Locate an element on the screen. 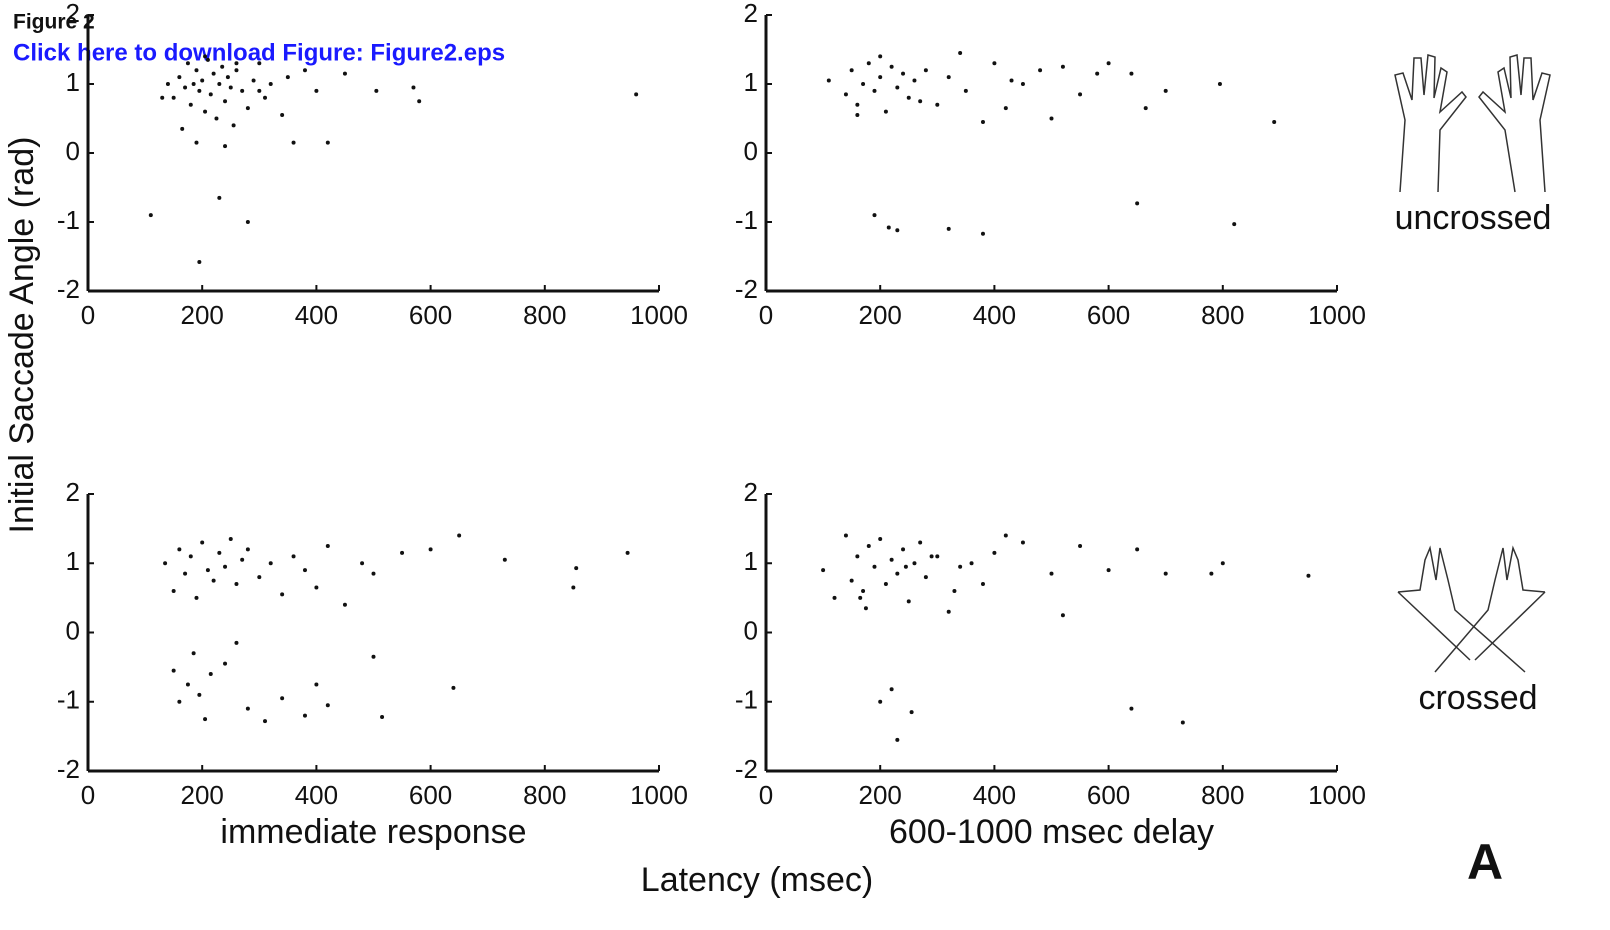 The image size is (1610, 930). panel-letter: A is located at coordinates (1485, 862).